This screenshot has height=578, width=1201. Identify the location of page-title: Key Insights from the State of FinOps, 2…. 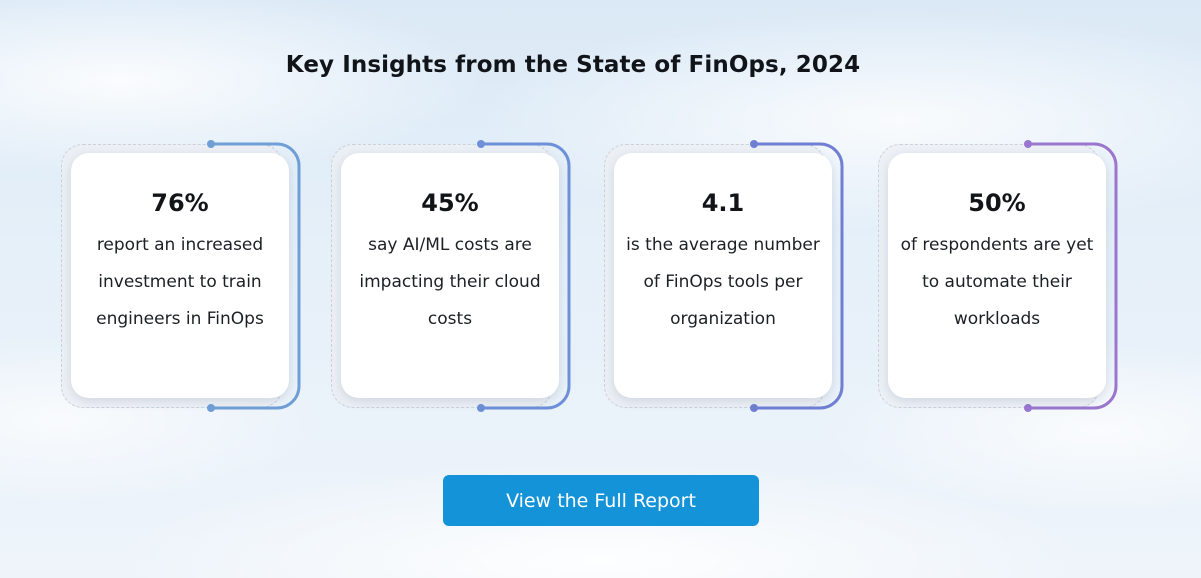
(573, 65).